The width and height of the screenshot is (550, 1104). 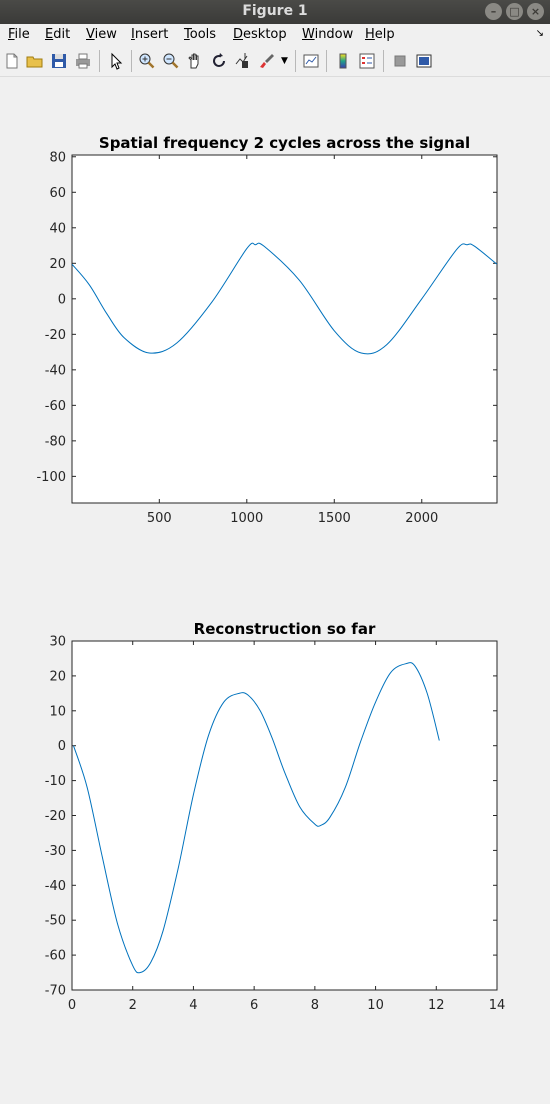 What do you see at coordinates (535, 11) in the screenshot?
I see `close-icon: ×` at bounding box center [535, 11].